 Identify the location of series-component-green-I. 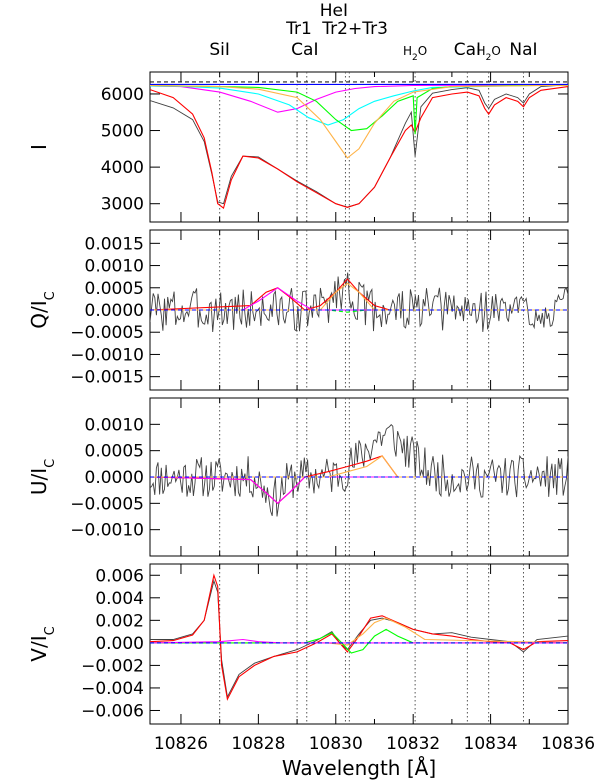
(359, 109).